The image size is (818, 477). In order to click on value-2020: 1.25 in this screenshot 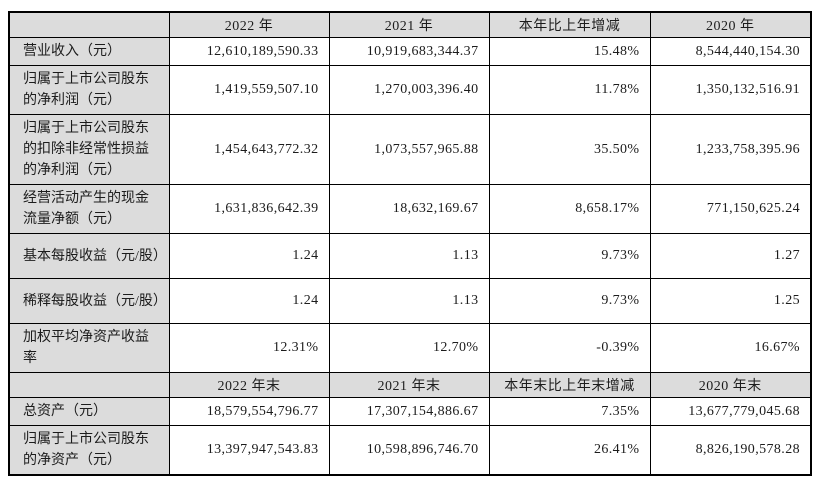, I will do `click(730, 301)`.